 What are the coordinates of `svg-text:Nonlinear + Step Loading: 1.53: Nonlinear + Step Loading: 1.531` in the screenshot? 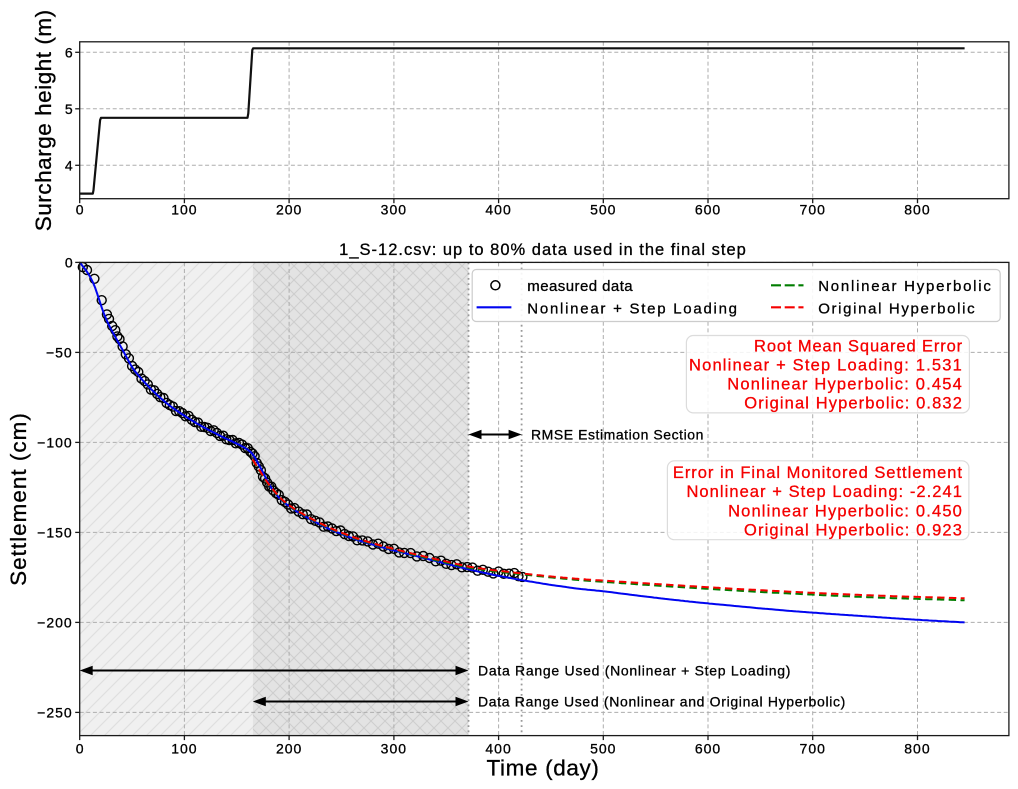 It's located at (826, 366).